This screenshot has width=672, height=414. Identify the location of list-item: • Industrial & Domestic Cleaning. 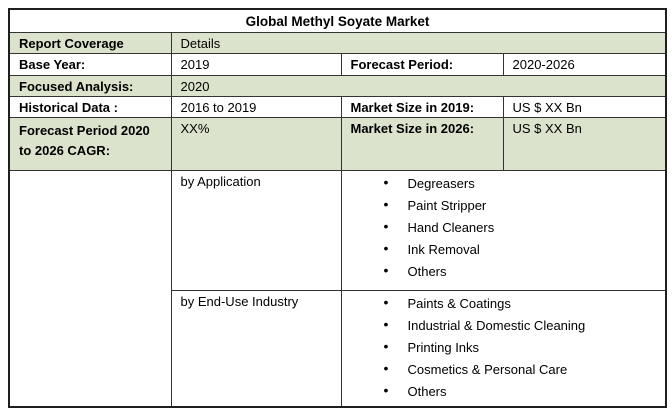
(505, 325).